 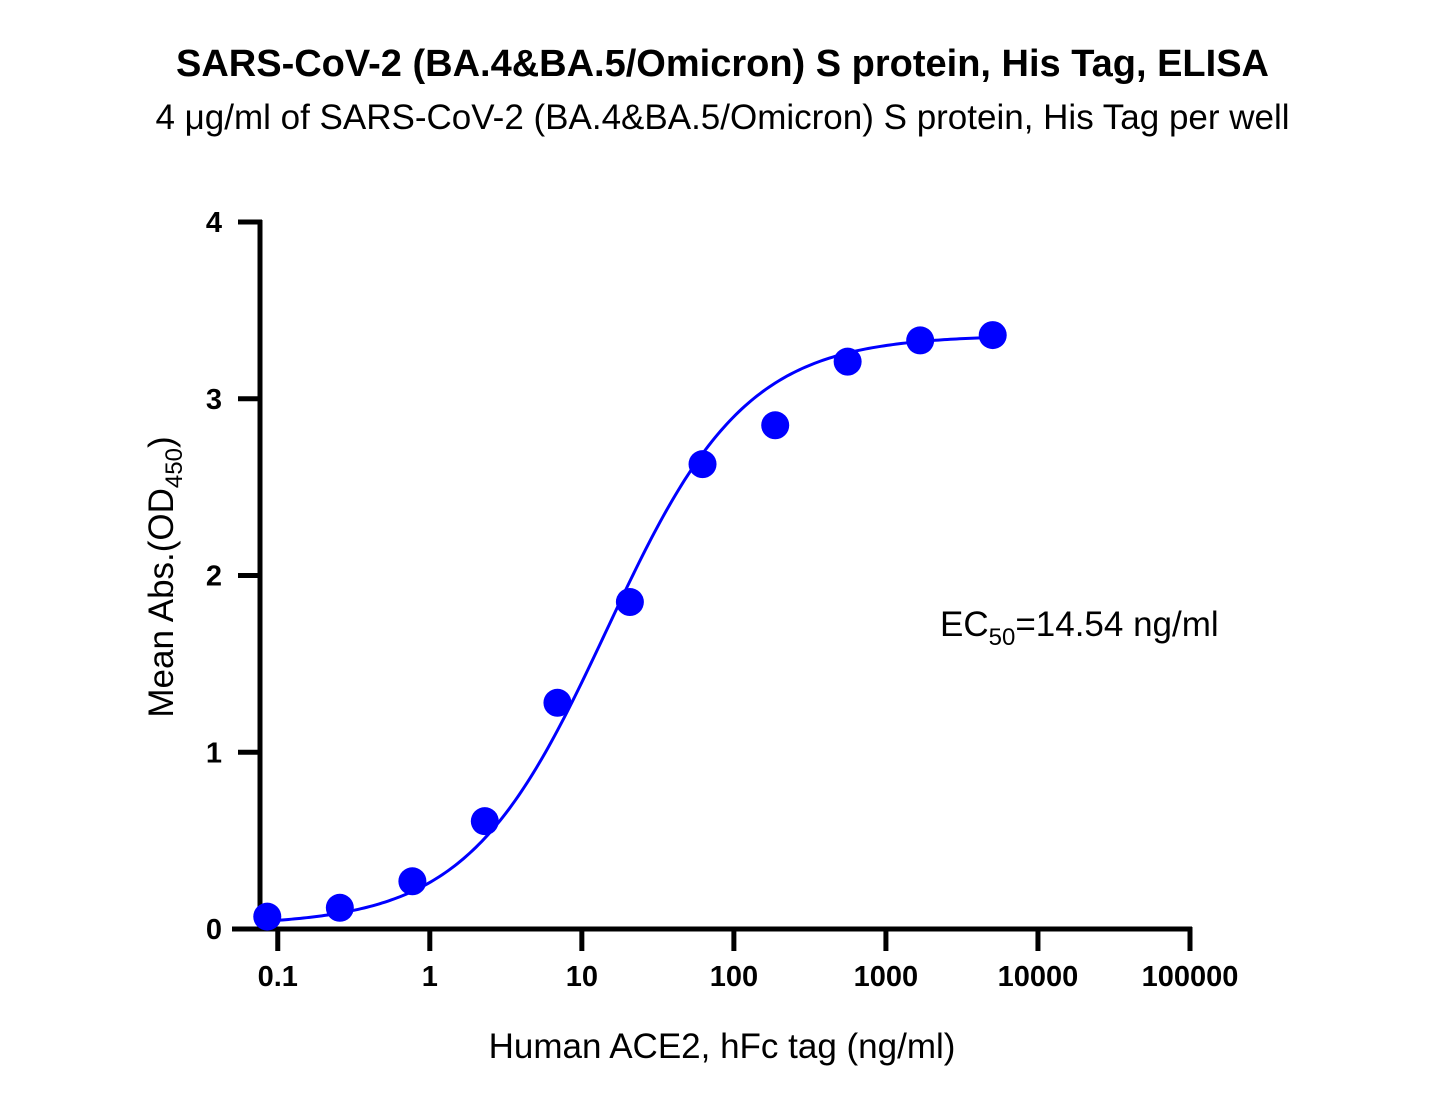 What do you see at coordinates (734, 977) in the screenshot?
I see `x-tick-label-100: 100` at bounding box center [734, 977].